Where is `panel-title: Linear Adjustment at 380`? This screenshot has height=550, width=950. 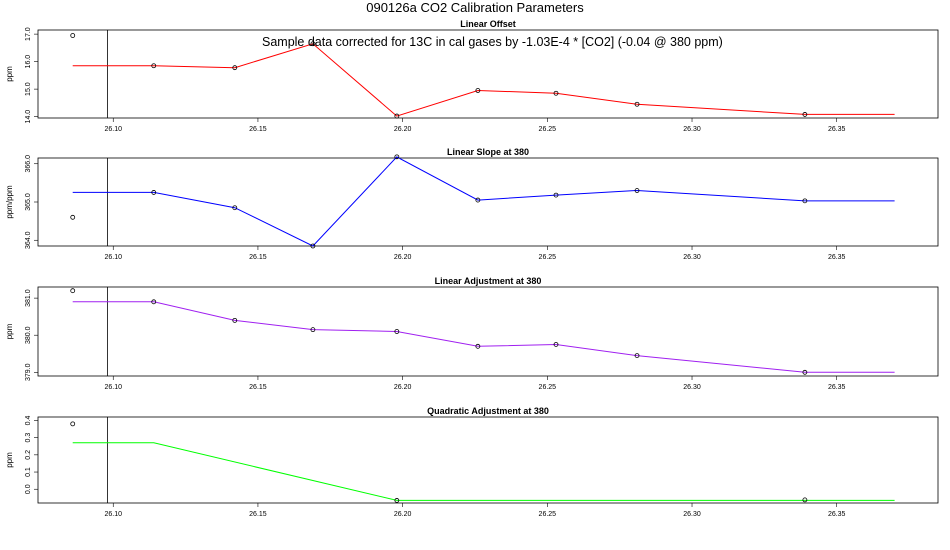 panel-title: Linear Adjustment at 380 is located at coordinates (488, 281).